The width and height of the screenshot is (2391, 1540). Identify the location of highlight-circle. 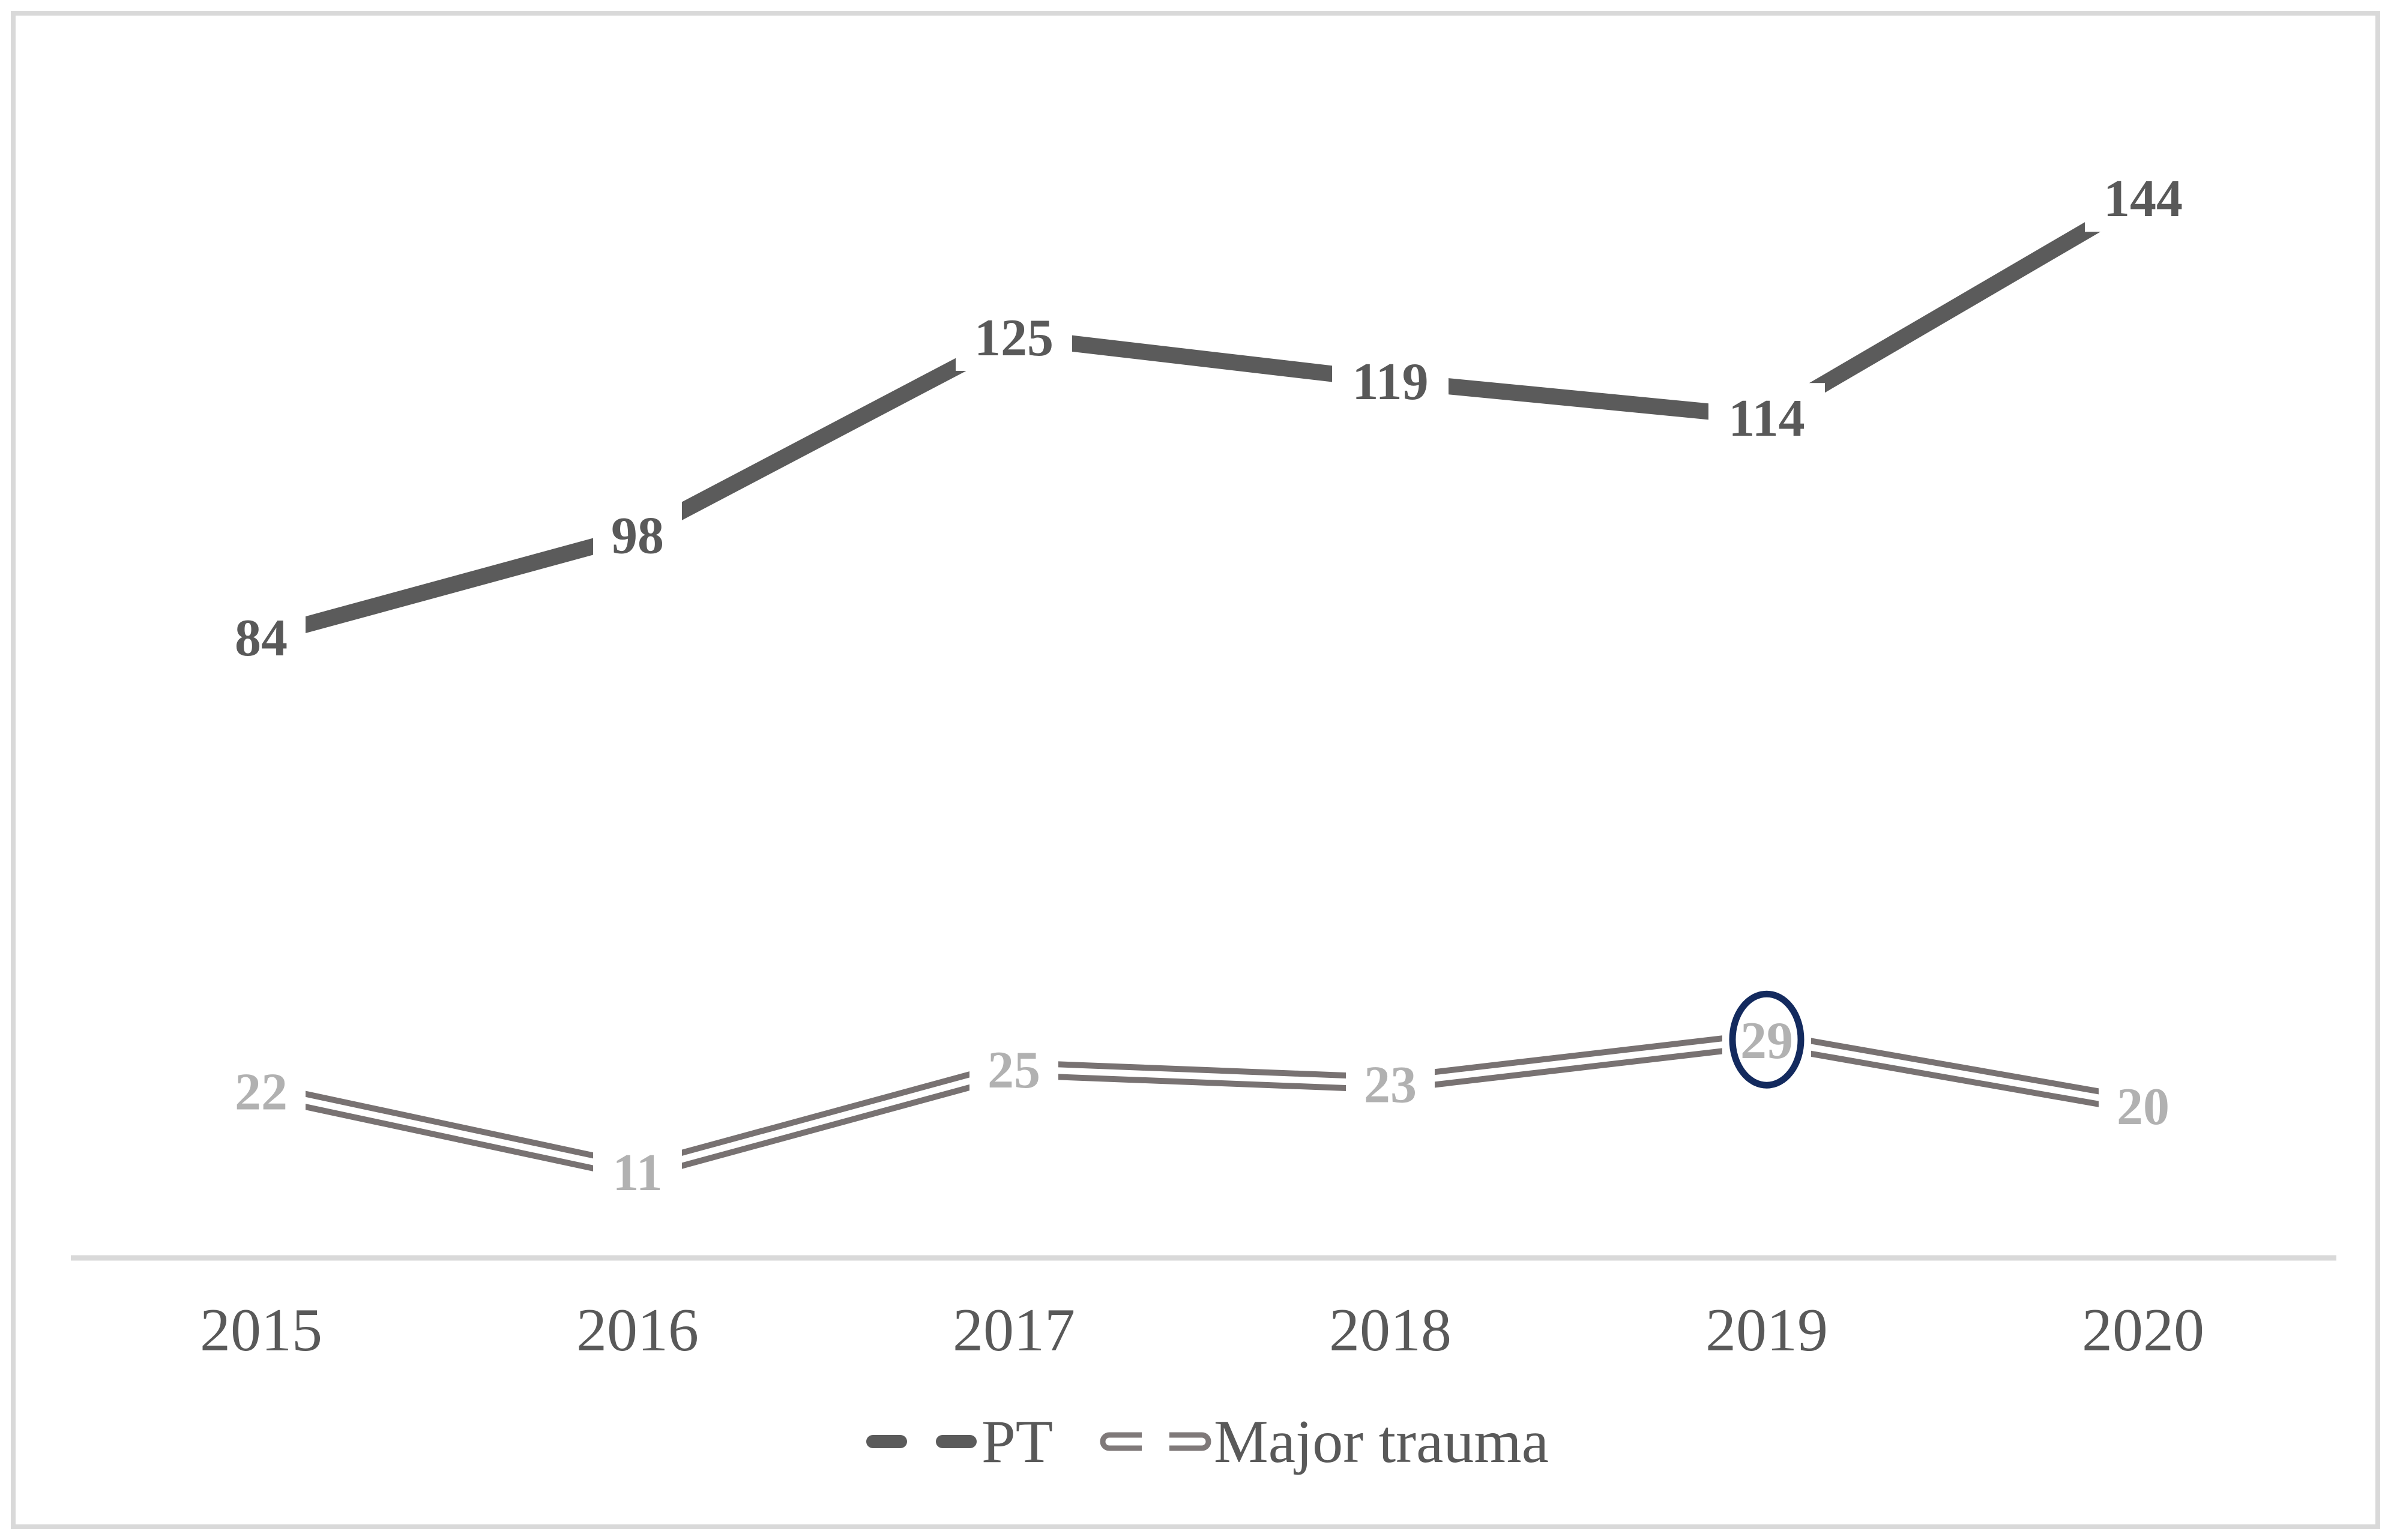
(1767, 1039).